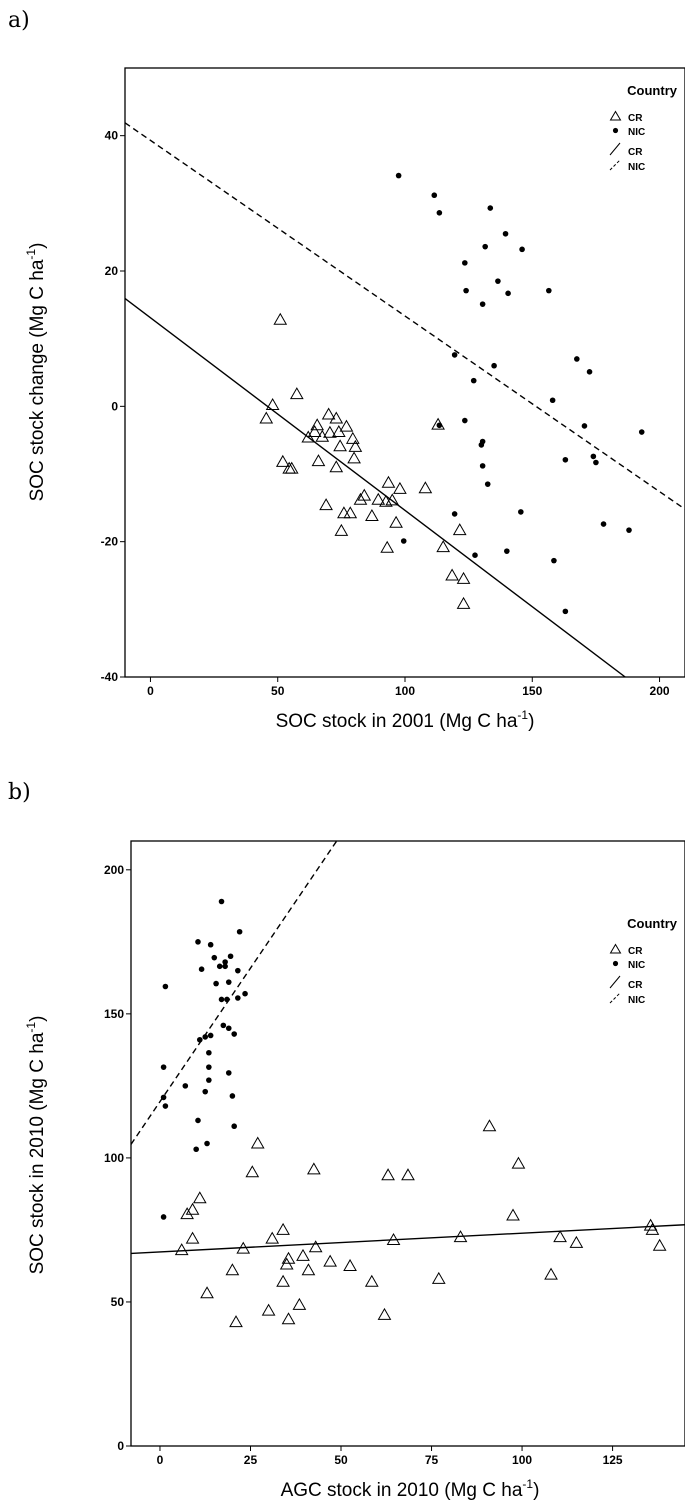 This screenshot has height=1507, width=685. What do you see at coordinates (635, 152) in the screenshot?
I see `panel-a-legend-cr-line: CR` at bounding box center [635, 152].